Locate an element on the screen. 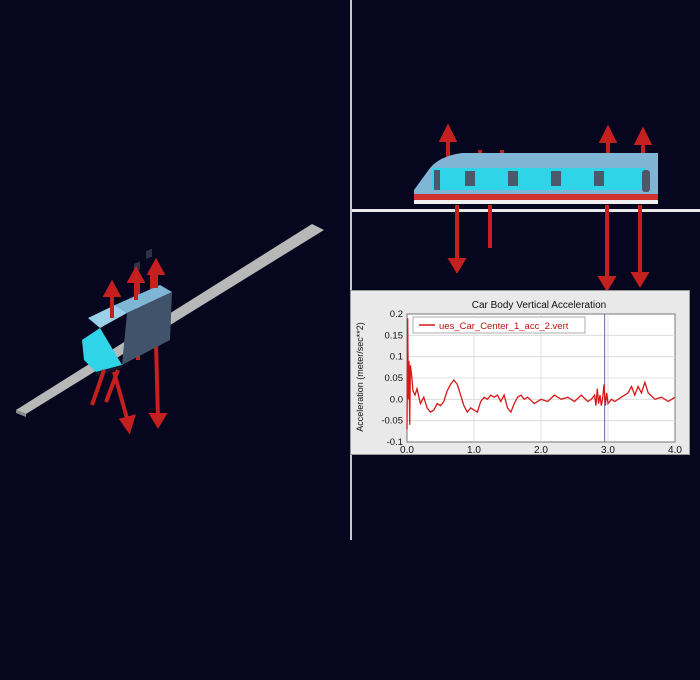  viewport-divider is located at coordinates (351, 270).